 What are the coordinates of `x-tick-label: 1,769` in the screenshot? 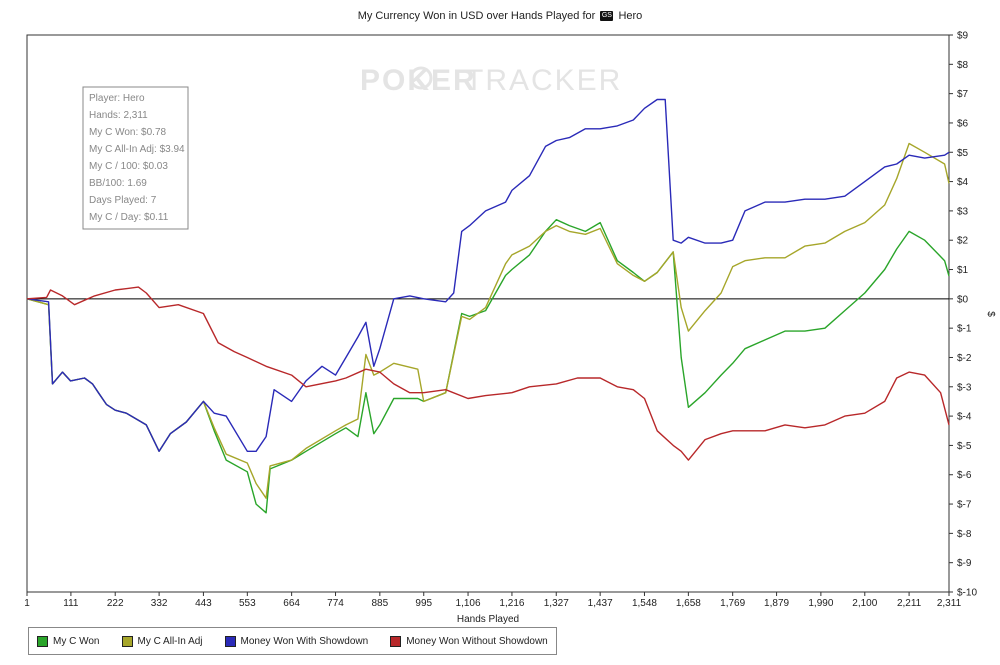 It's located at (732, 603).